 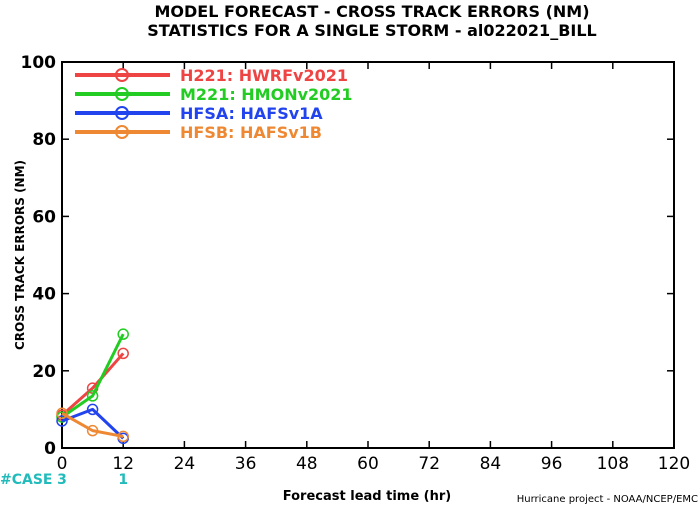 I want to click on legend-label: HFSB: HAFSv1B, so click(x=251, y=132).